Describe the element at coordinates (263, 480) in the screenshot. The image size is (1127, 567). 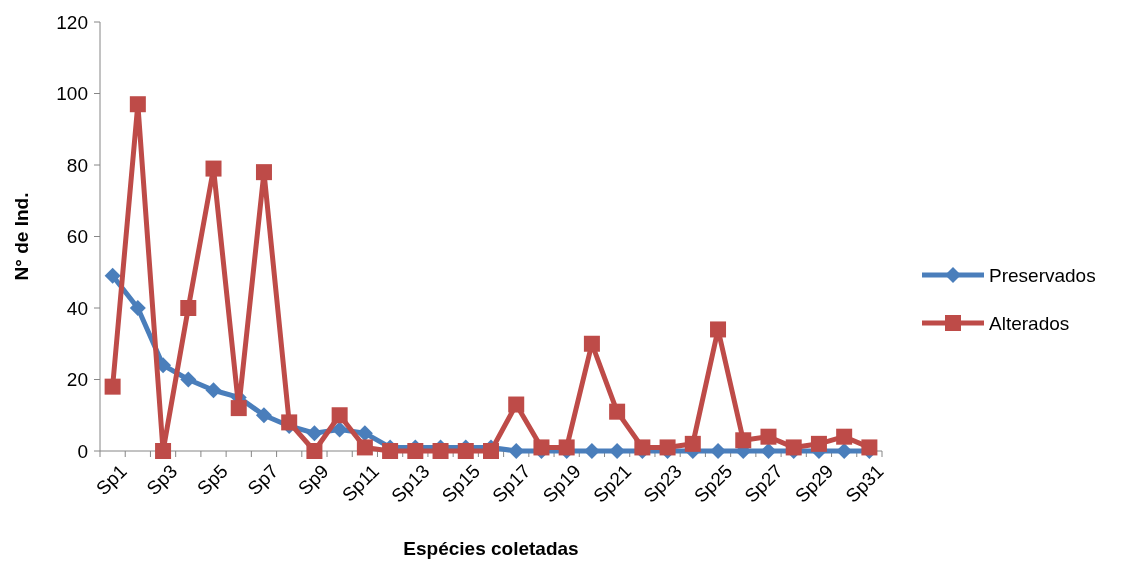
I see `x-tick-label: Sp7` at that location.